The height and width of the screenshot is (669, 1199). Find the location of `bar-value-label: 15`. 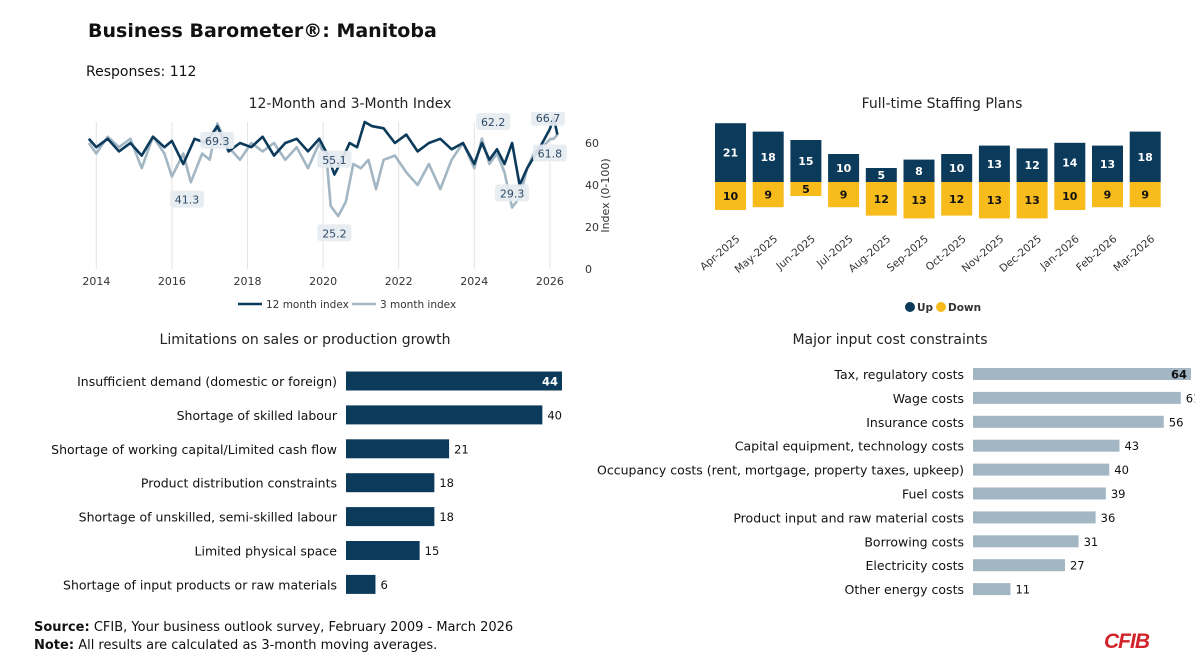

bar-value-label: 15 is located at coordinates (432, 551).